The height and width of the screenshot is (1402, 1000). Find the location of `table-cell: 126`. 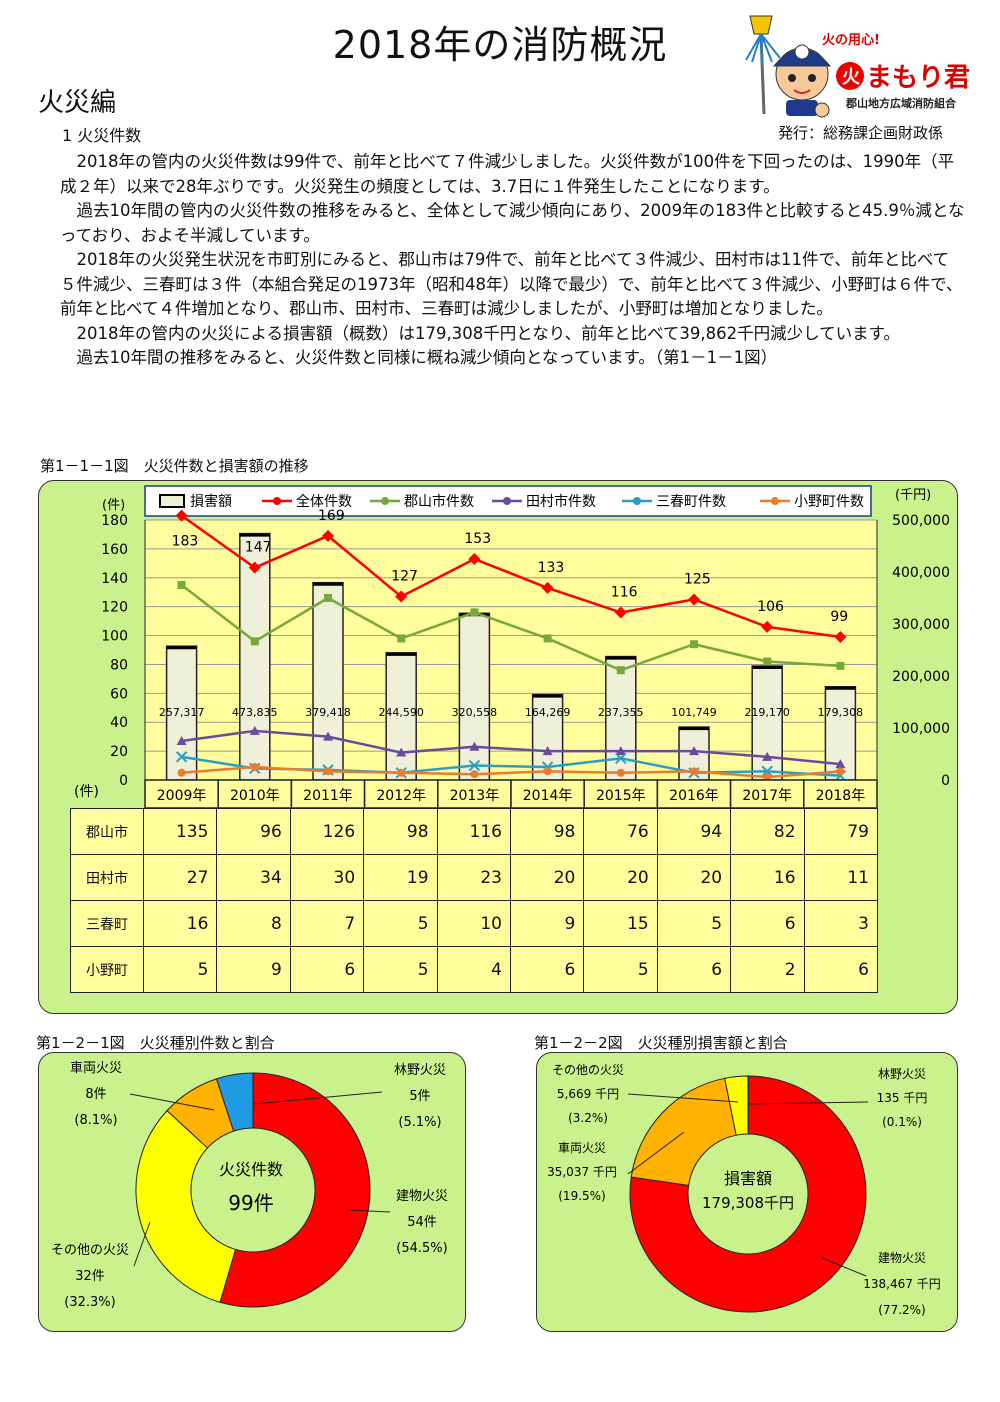

table-cell: 126 is located at coordinates (327, 831).